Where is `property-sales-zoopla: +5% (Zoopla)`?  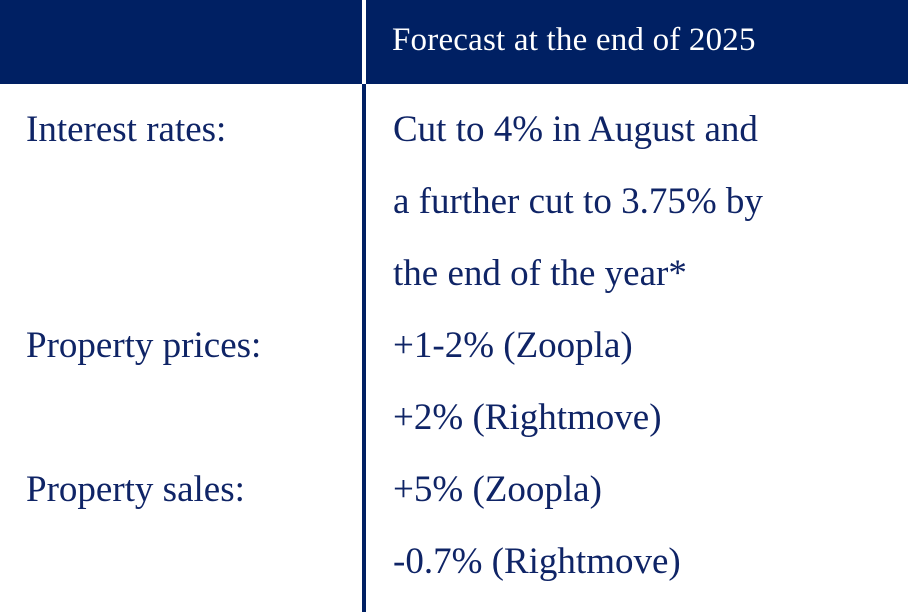 property-sales-zoopla: +5% (Zoopla) is located at coordinates (497, 489).